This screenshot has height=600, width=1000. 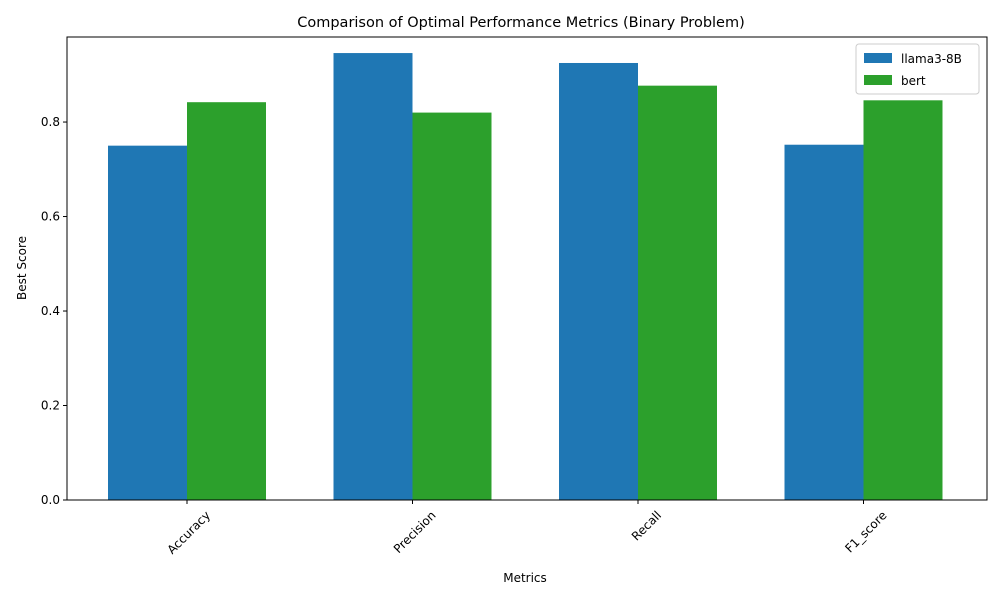 What do you see at coordinates (646, 525) in the screenshot?
I see `x-tick-label: Recall` at bounding box center [646, 525].